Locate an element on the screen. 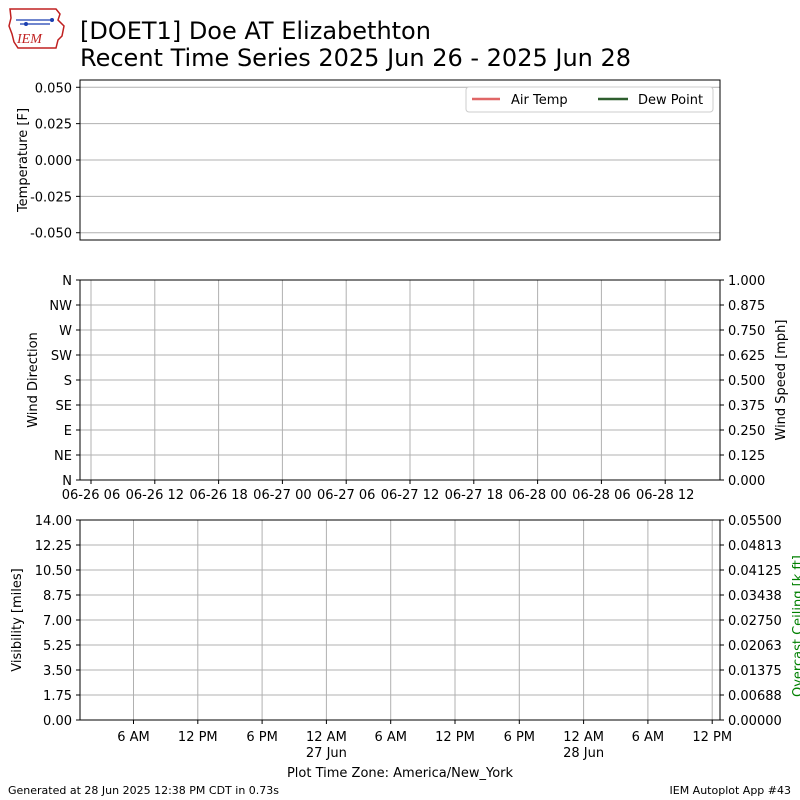  ceiling-tick-label: 0.03438 is located at coordinates (755, 596).